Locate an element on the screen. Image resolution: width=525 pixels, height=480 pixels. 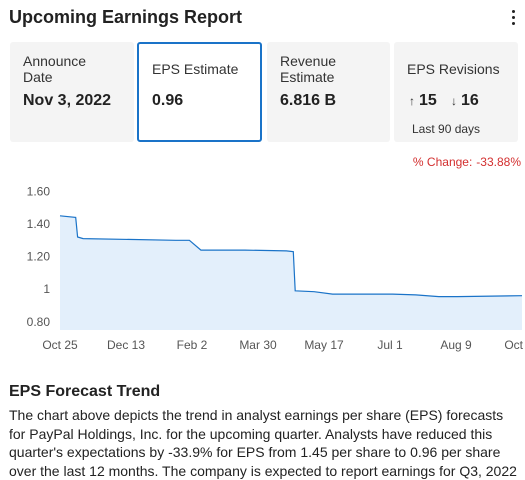
announce-date-card: Announce Date Nov 3, 2022 is located at coordinates (72, 92).